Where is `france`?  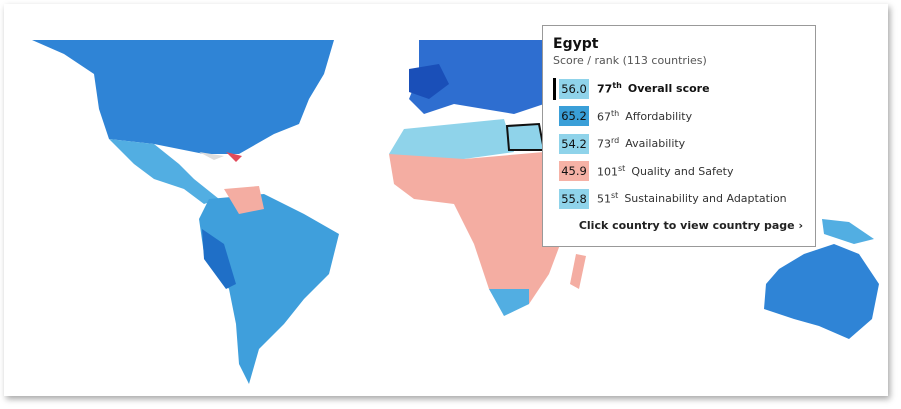 france is located at coordinates (429, 81).